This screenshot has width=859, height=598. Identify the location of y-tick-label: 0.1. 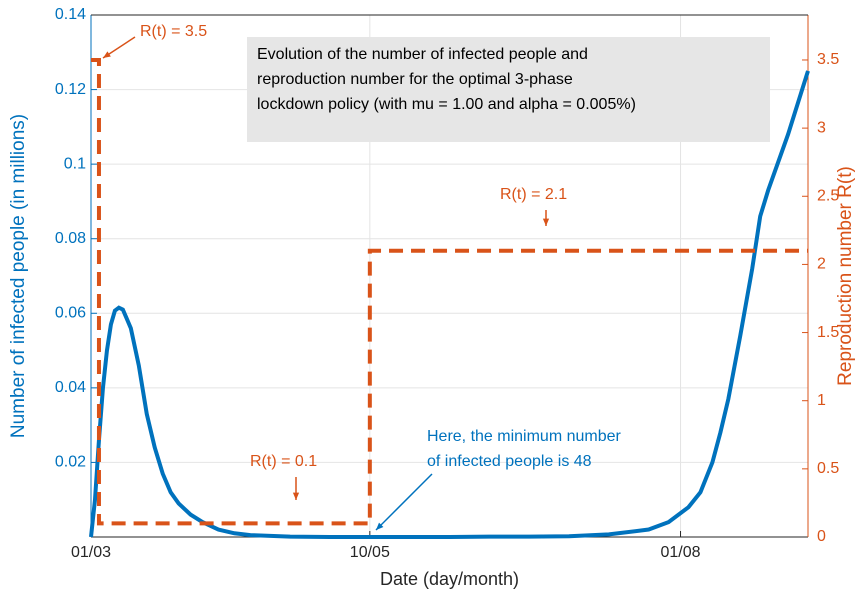
(75, 163).